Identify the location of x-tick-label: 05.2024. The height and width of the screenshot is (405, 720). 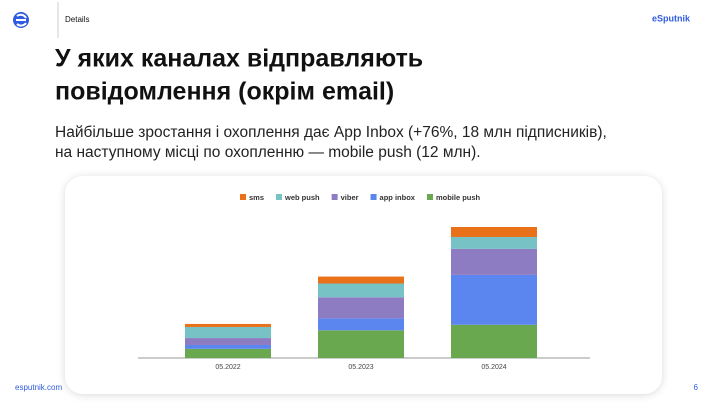
(493, 367).